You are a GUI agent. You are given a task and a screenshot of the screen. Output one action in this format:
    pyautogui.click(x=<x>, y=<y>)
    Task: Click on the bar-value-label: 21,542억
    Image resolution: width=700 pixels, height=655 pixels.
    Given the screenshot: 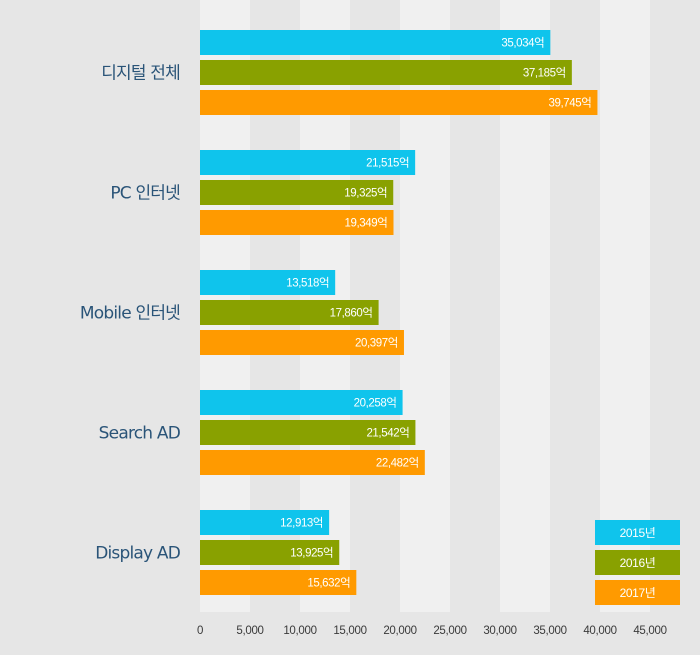 What is the action you would take?
    pyautogui.click(x=387, y=433)
    